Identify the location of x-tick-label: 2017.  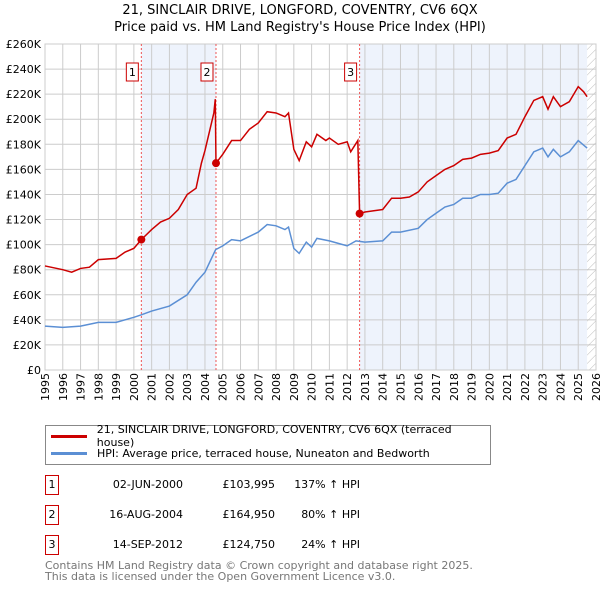
(436, 387).